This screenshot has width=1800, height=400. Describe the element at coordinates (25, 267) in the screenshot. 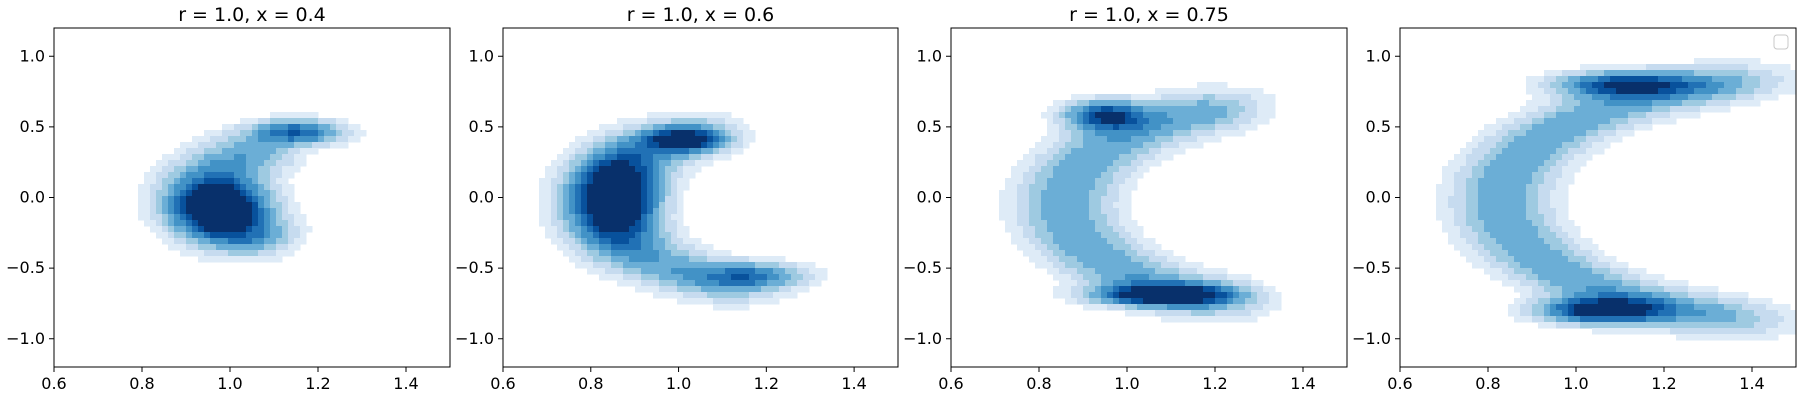

I see `y-tick-label: −0.5` at that location.